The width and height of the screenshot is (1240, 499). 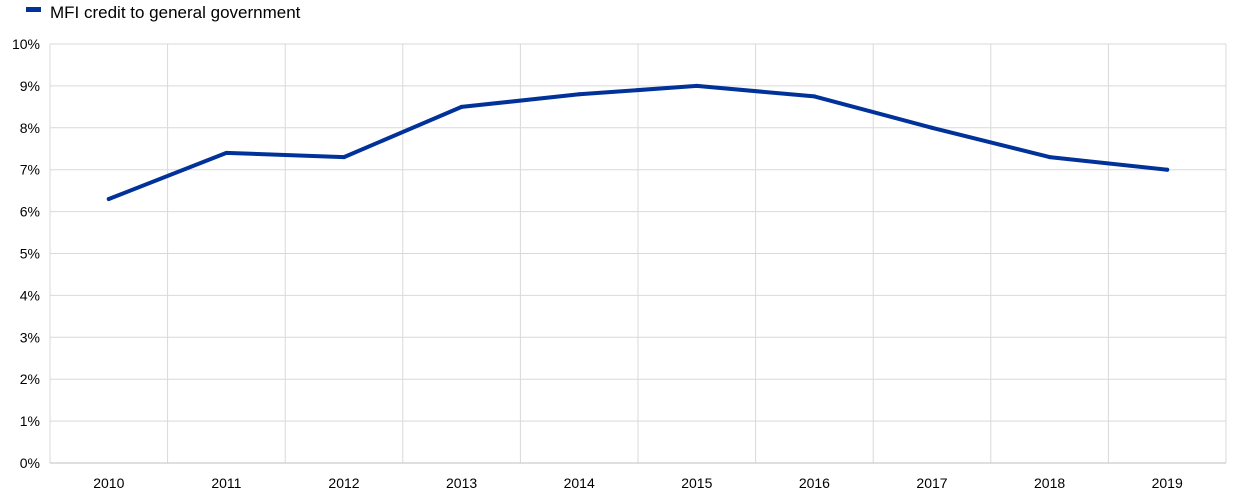 I want to click on legend: MFI credit to general government, so click(x=163, y=12).